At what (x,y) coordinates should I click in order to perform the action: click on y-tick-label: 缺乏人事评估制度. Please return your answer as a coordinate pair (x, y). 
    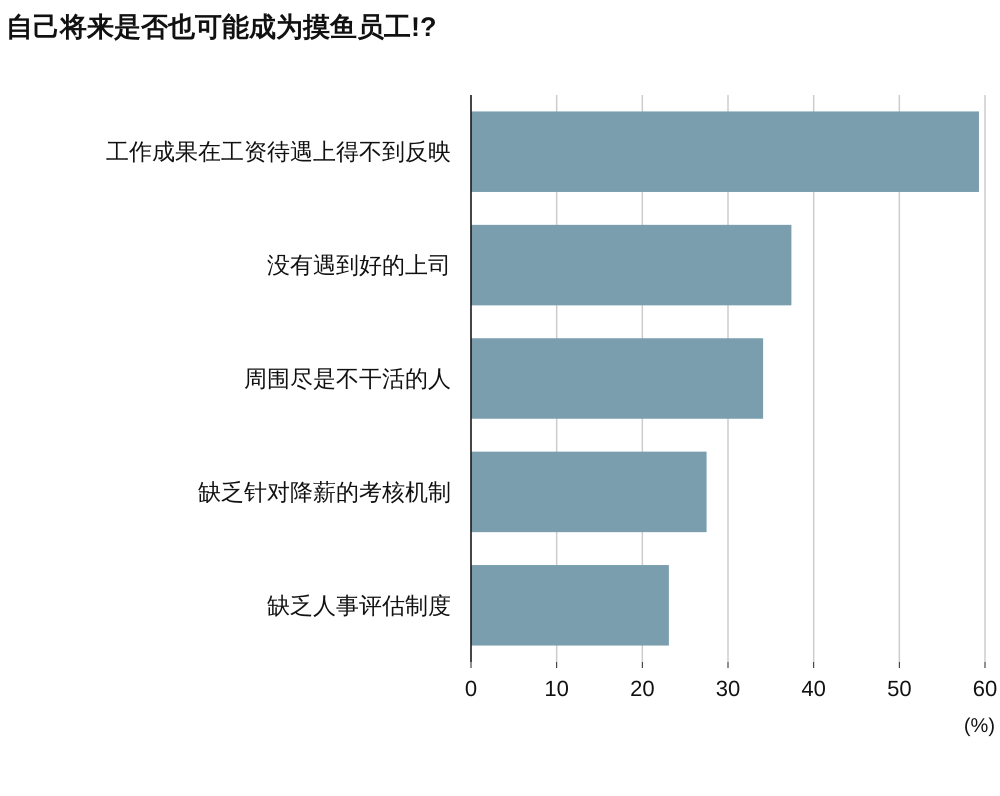
    Looking at the image, I should click on (359, 605).